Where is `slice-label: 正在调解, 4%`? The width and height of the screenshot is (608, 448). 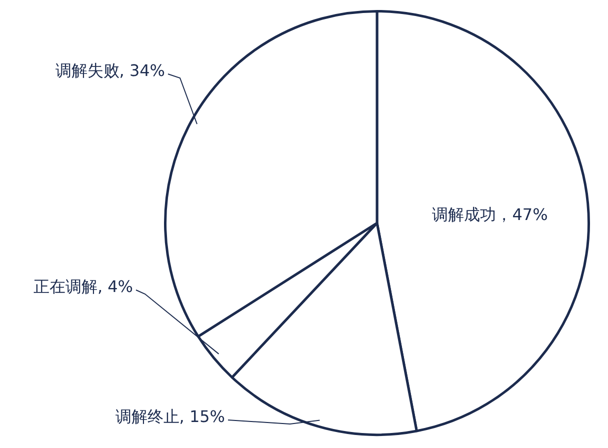
slice-label: 正在调解, 4% is located at coordinates (83, 286).